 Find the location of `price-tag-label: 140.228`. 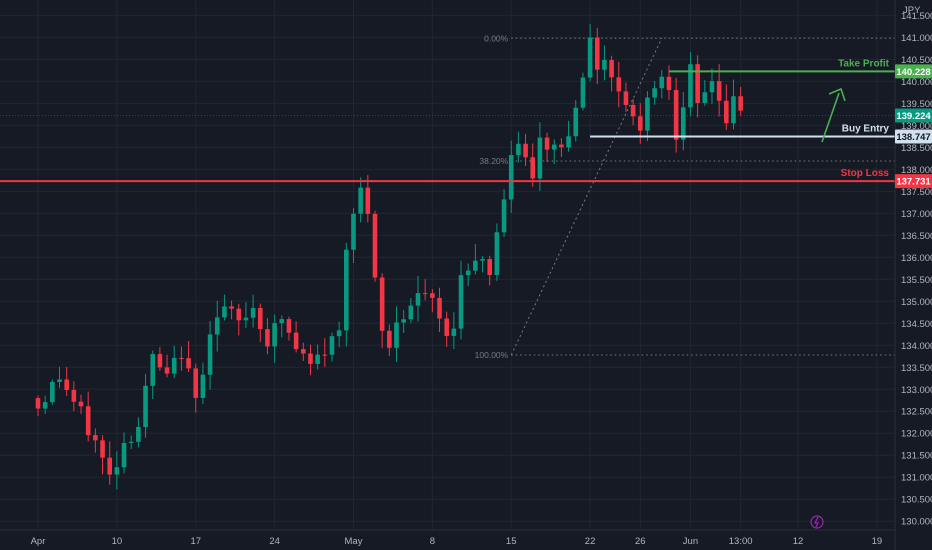

price-tag-label: 140.228 is located at coordinates (913, 72).